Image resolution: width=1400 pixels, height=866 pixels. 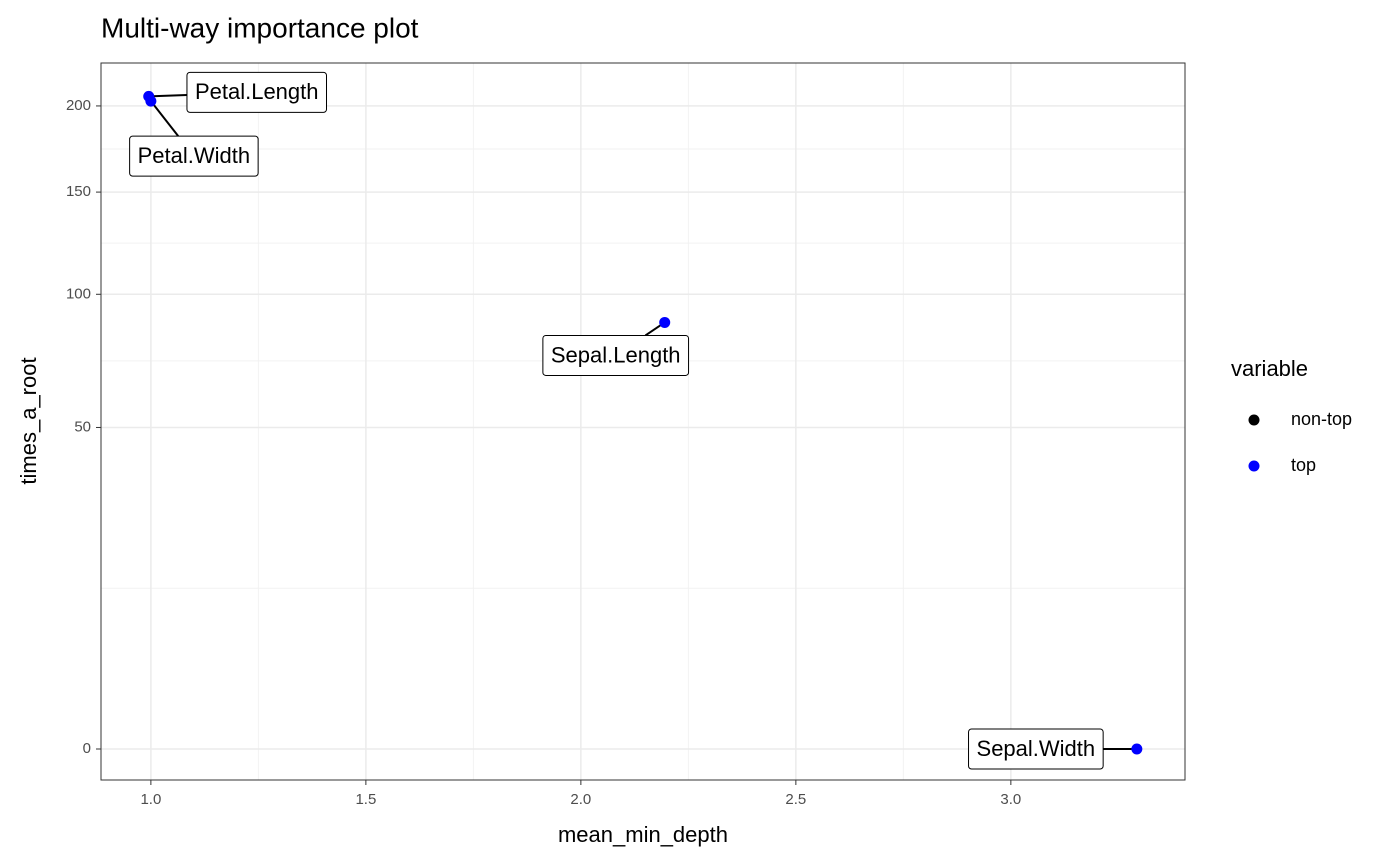 I want to click on y-axis-title: times_a_root, so click(x=28, y=420).